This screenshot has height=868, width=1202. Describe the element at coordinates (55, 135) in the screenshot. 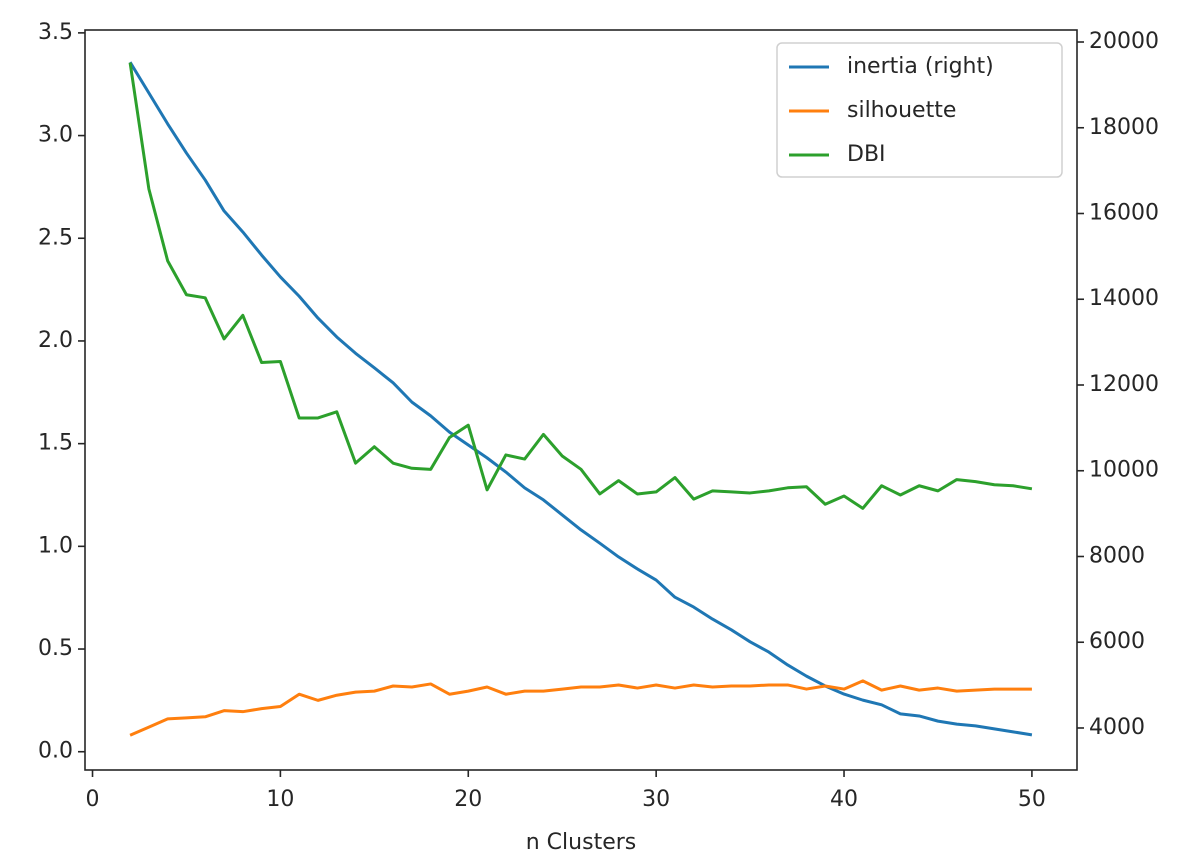

I see `y-tick-label: 3.0` at that location.